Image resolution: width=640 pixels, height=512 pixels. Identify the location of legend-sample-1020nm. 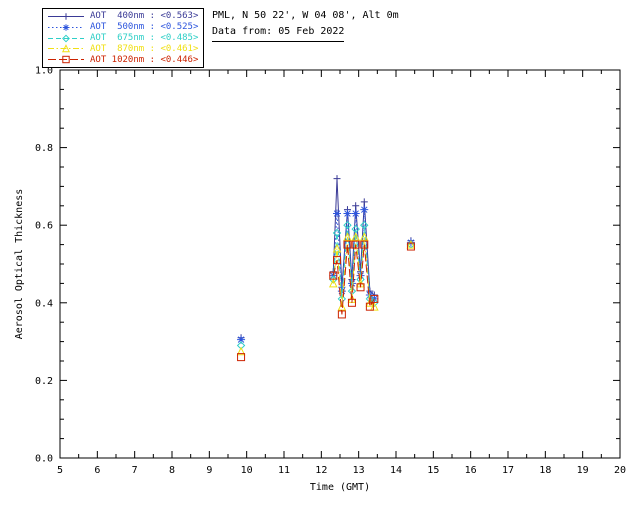
(66, 59).